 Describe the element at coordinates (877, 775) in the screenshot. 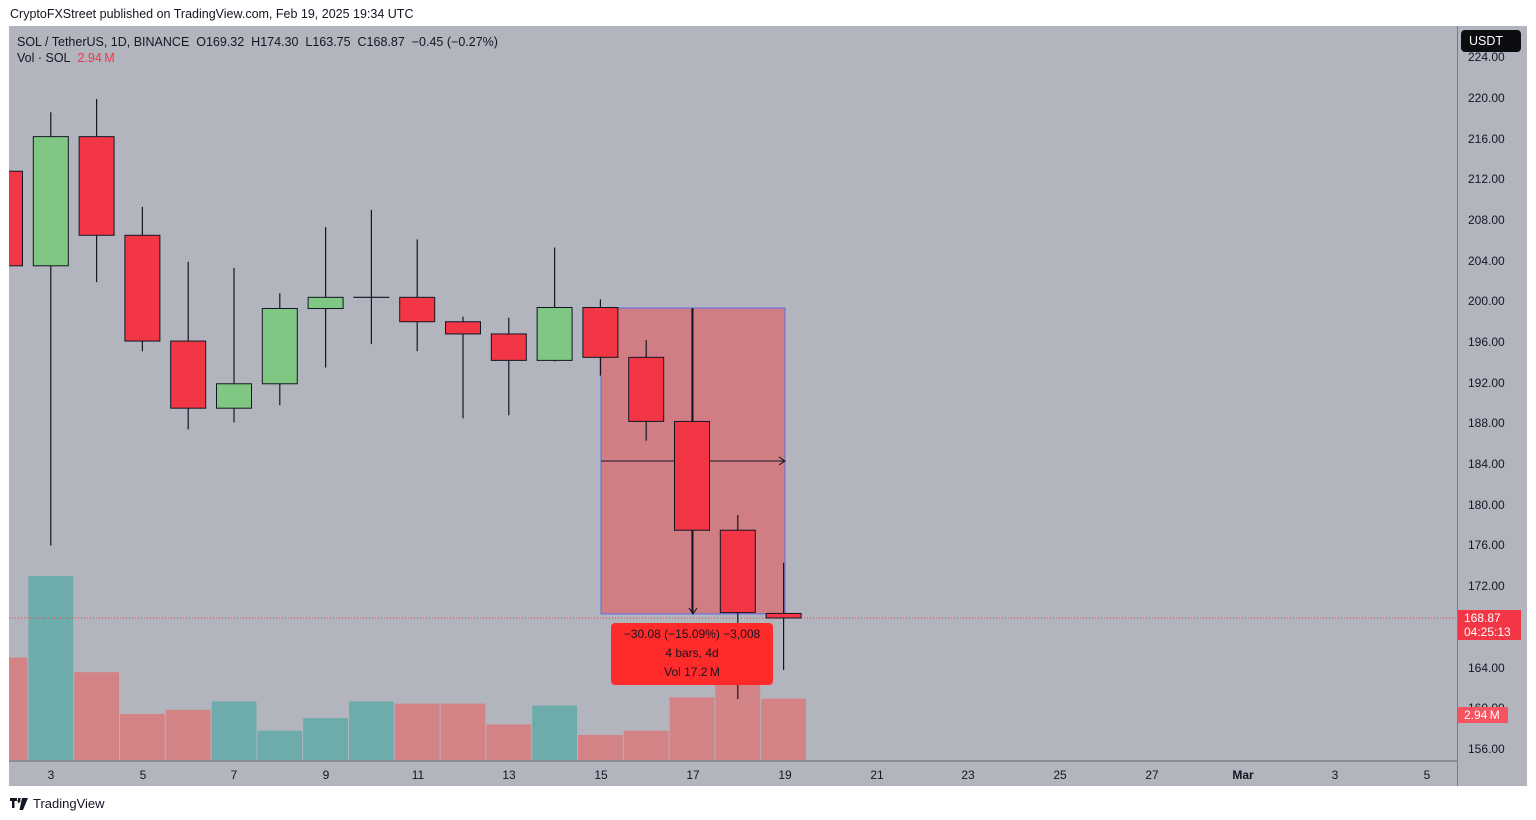

I see `time-tick: 21` at that location.